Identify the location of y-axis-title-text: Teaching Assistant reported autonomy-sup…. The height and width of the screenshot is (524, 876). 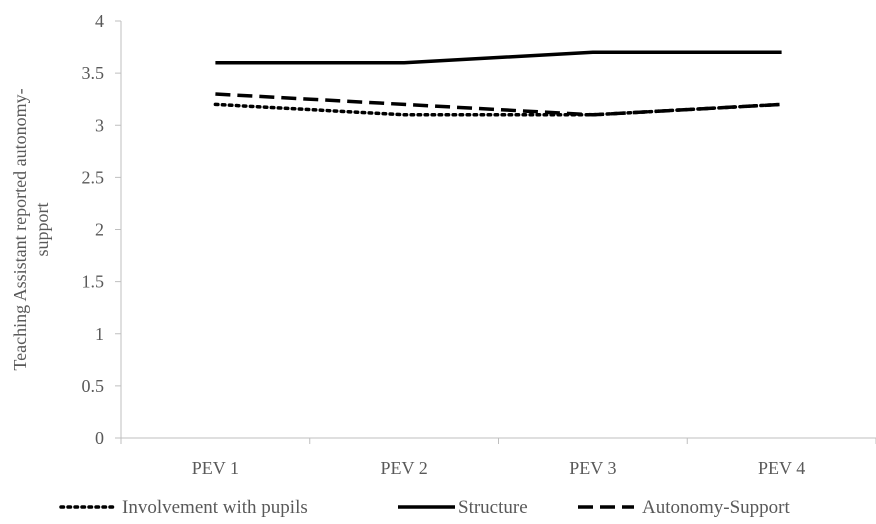
(31, 229).